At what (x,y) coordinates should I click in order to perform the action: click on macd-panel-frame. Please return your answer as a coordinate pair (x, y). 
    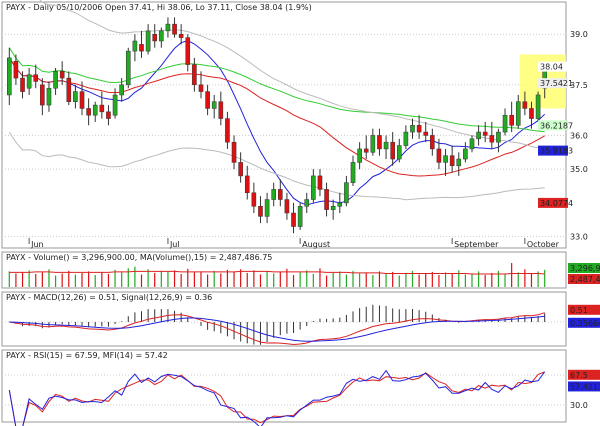
    Looking at the image, I should click on (284, 319).